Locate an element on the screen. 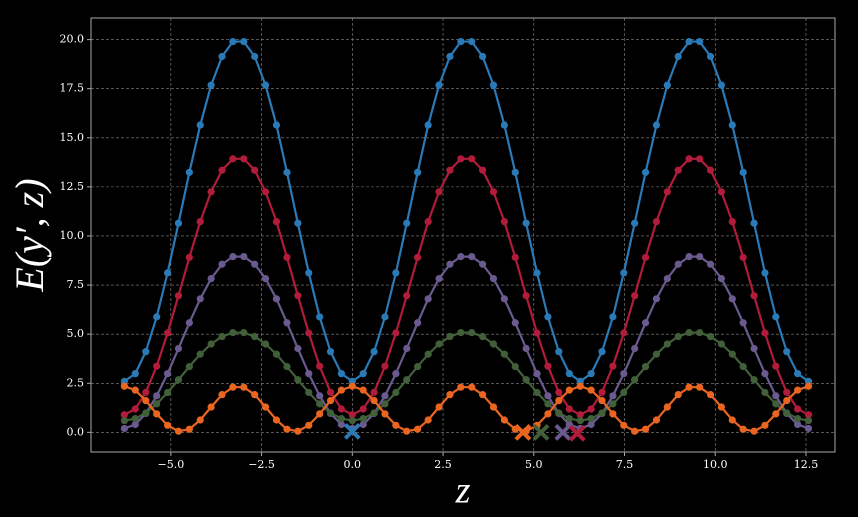 This screenshot has height=517, width=858. x-tick-label: 0.0 is located at coordinates (353, 464).